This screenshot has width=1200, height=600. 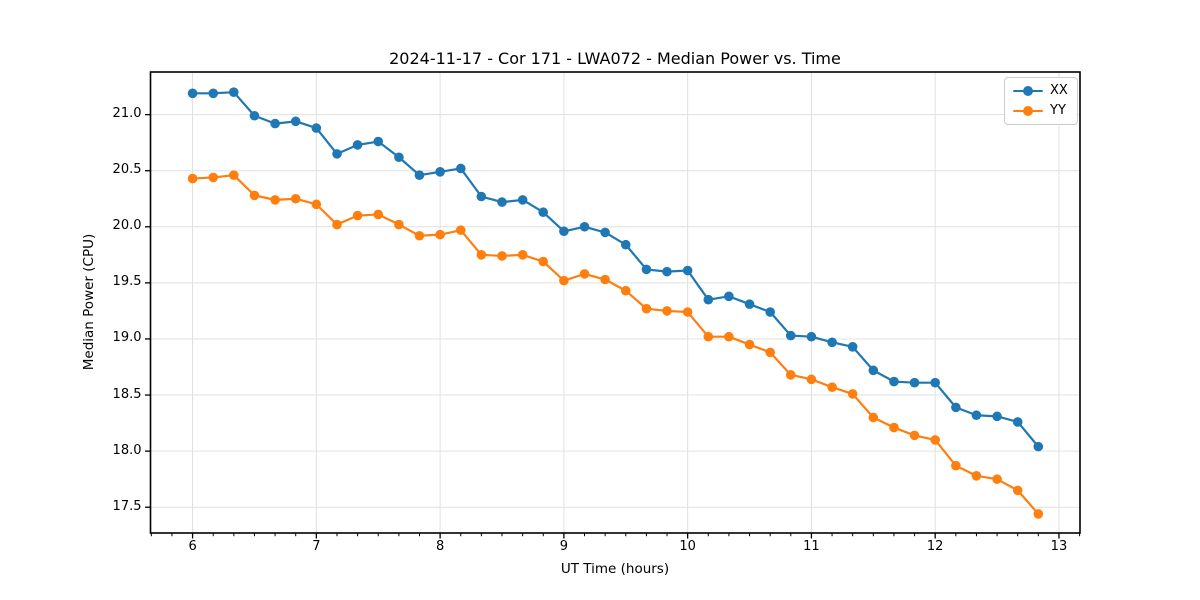 What do you see at coordinates (127, 338) in the screenshot?
I see `y-tick-label: 19.0` at bounding box center [127, 338].